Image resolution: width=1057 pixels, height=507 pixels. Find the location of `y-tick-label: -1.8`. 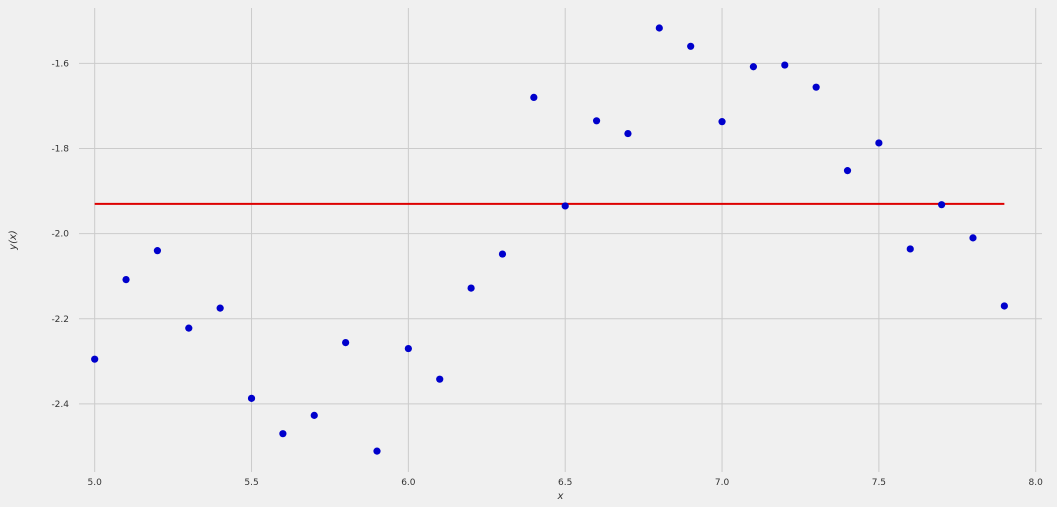

y-tick-label: -1.8 is located at coordinates (60, 149).